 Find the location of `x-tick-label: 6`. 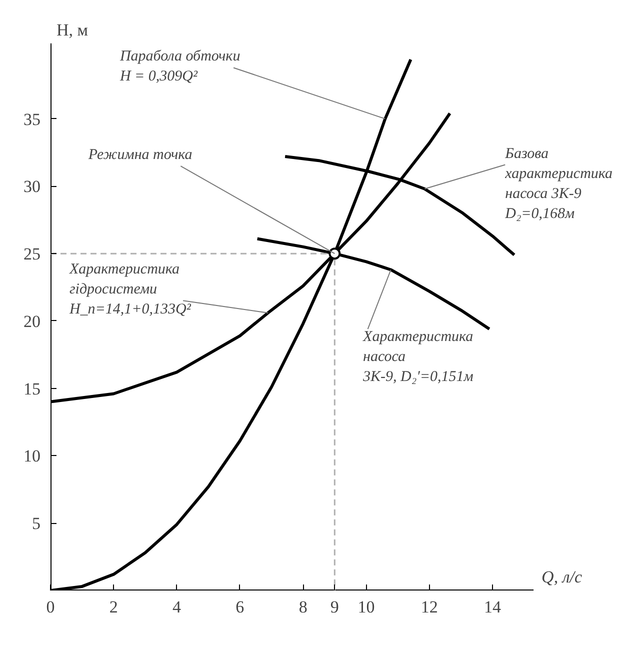

x-tick-label: 6 is located at coordinates (240, 607).